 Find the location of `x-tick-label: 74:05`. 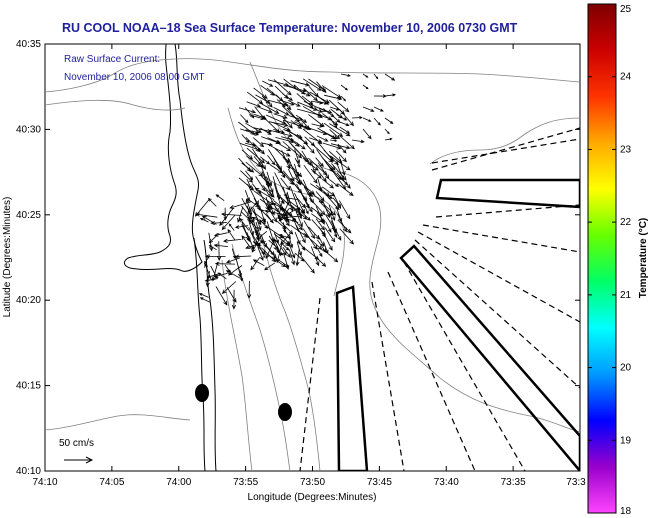

x-tick-label: 74:05 is located at coordinates (111, 482).